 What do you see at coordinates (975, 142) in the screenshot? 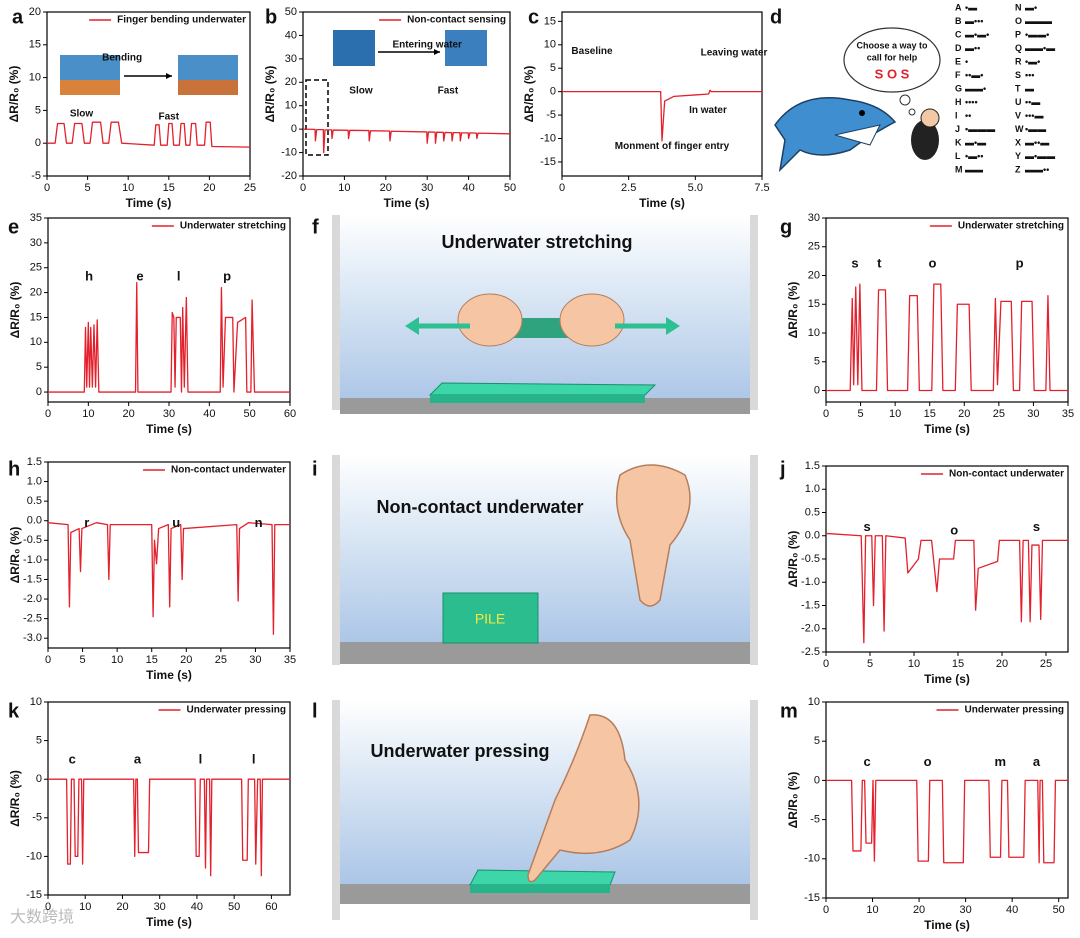
I see `morse-code: ▬•▬` at bounding box center [975, 142].